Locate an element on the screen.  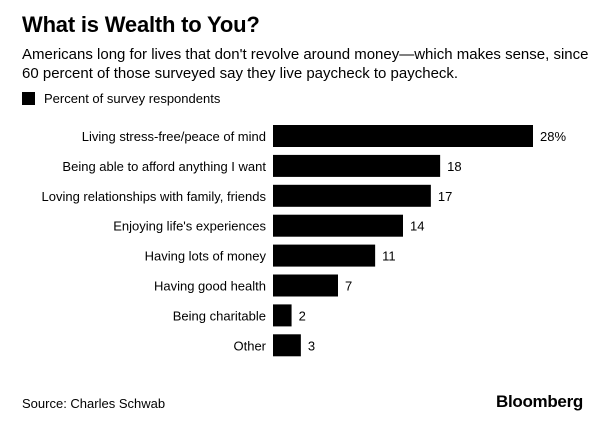
legend-swatch is located at coordinates (28, 98).